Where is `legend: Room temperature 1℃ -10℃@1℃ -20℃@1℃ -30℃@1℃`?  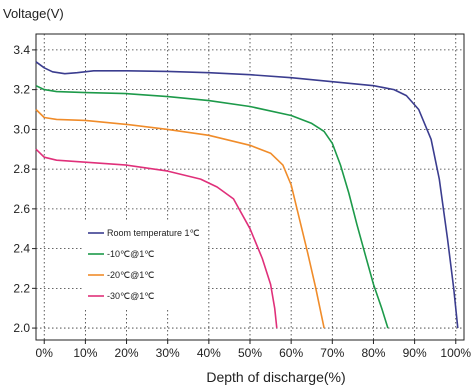
legend: Room temperature 1℃ -10℃@1℃ -20℃@1℃ -30℃@1℃ is located at coordinates (146, 266).